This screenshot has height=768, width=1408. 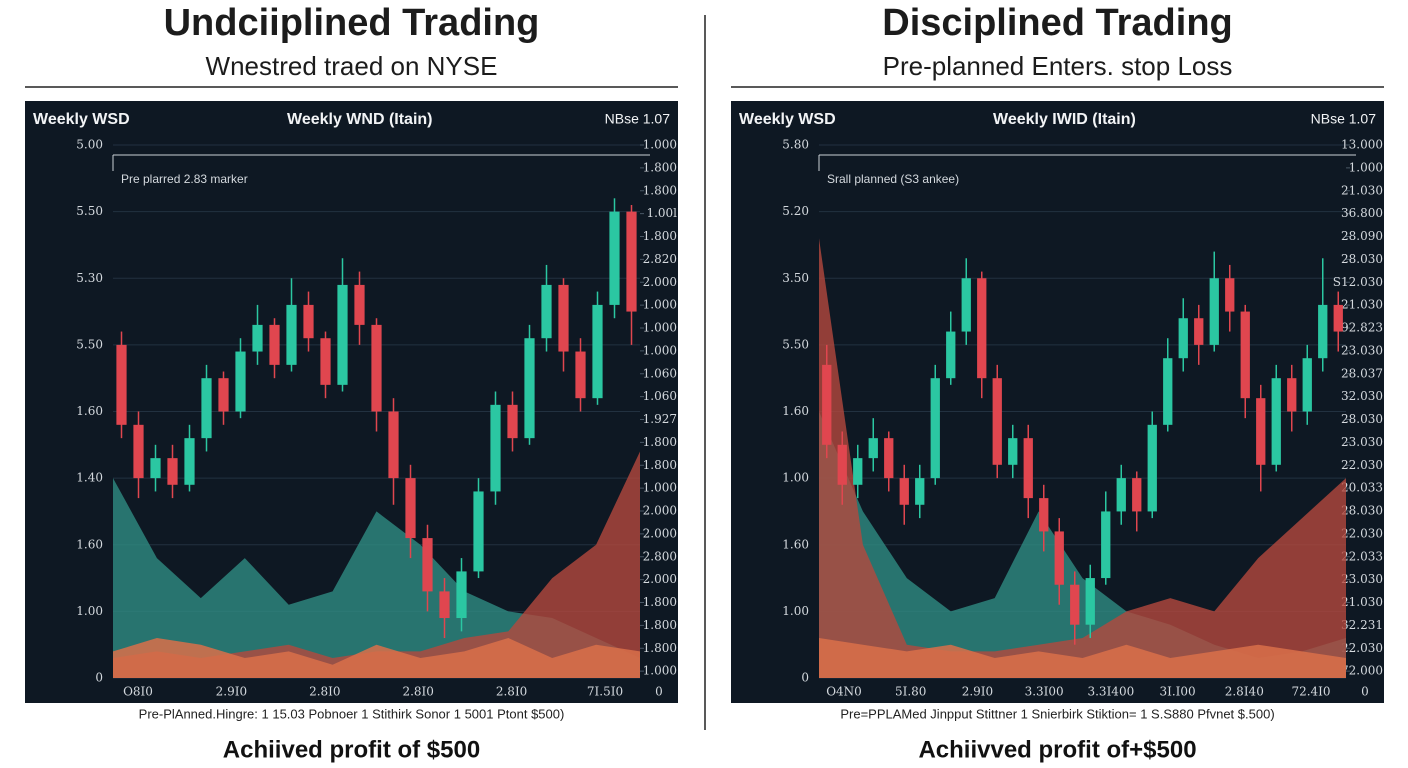 I want to click on x-tick-label: 2.9I0, so click(x=231, y=692).